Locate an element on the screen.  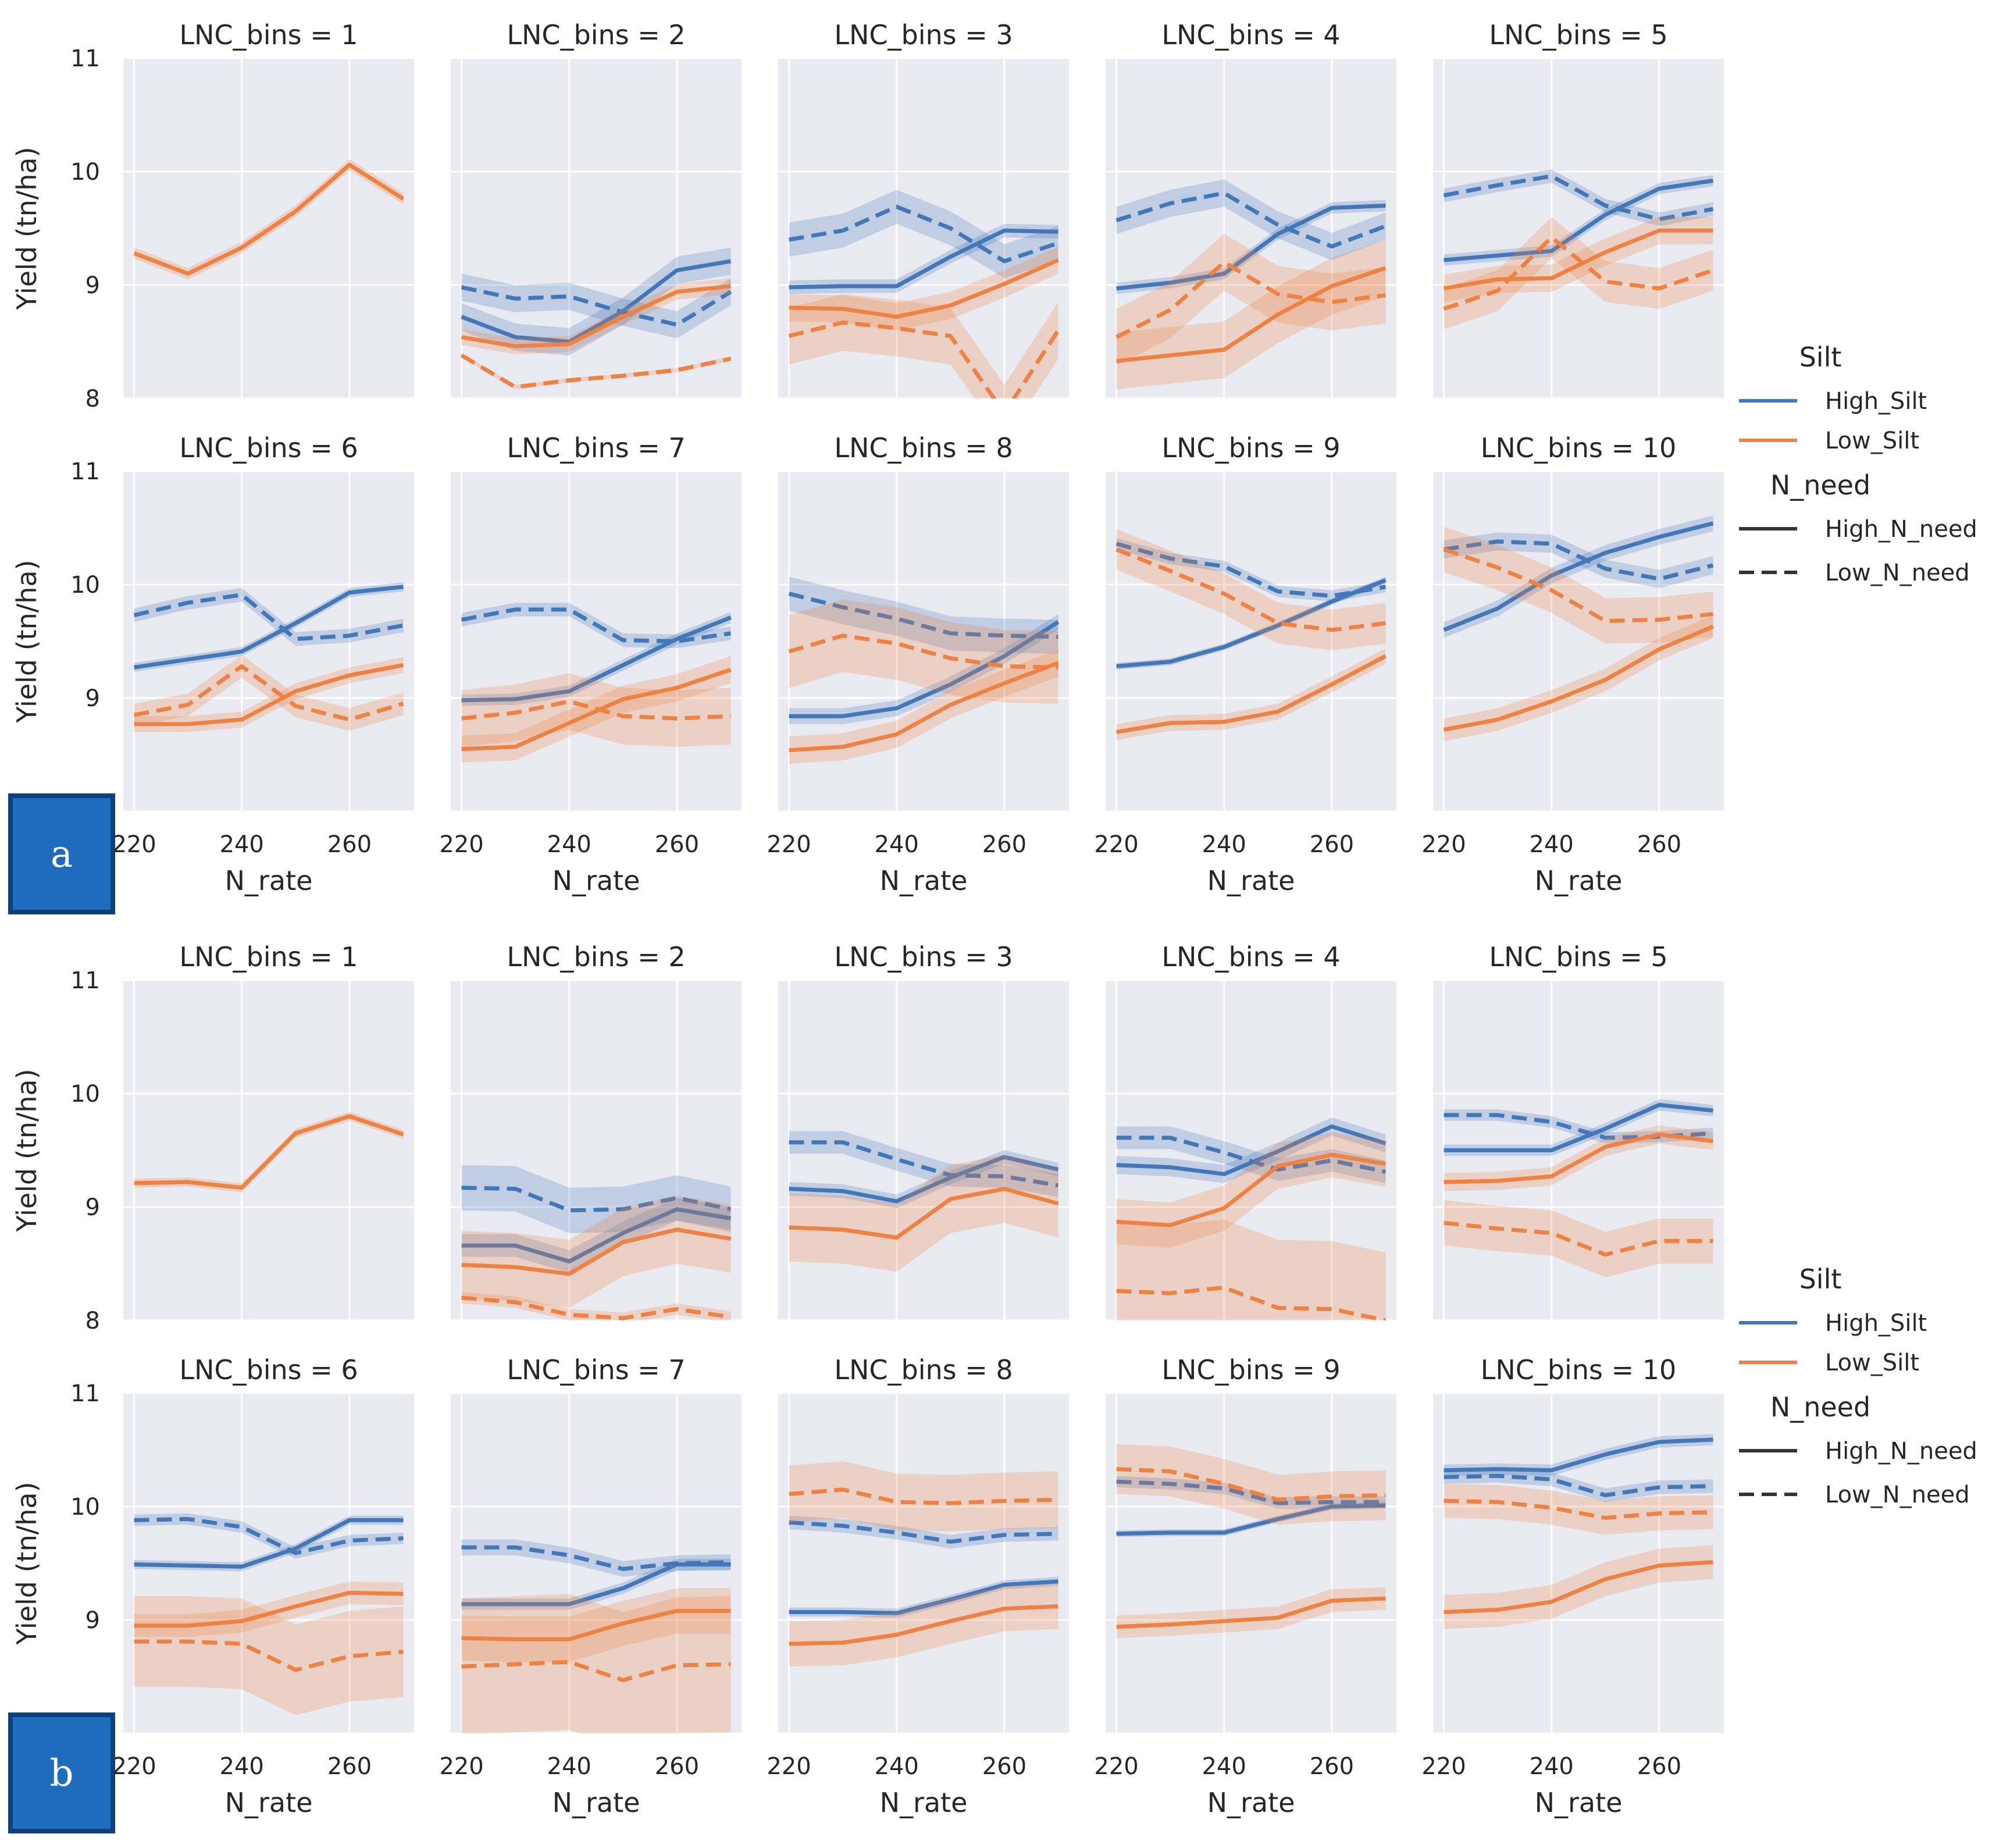
facet-title: LNC_bins = 6 is located at coordinates (268, 448).